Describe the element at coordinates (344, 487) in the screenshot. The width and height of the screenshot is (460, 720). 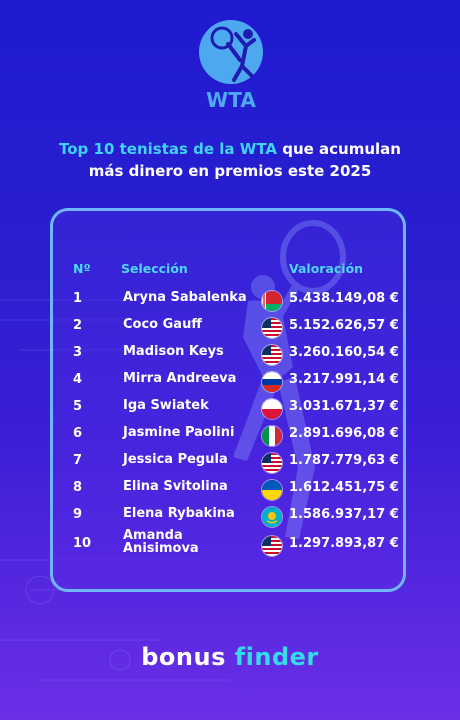
I see `prize-value: 1.612.451,75 €` at that location.